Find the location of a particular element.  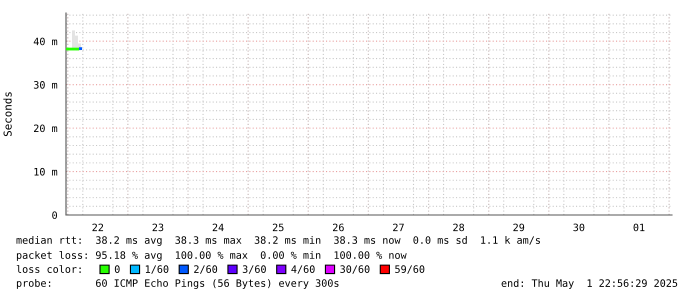

x-tick-label: 22 is located at coordinates (98, 228).